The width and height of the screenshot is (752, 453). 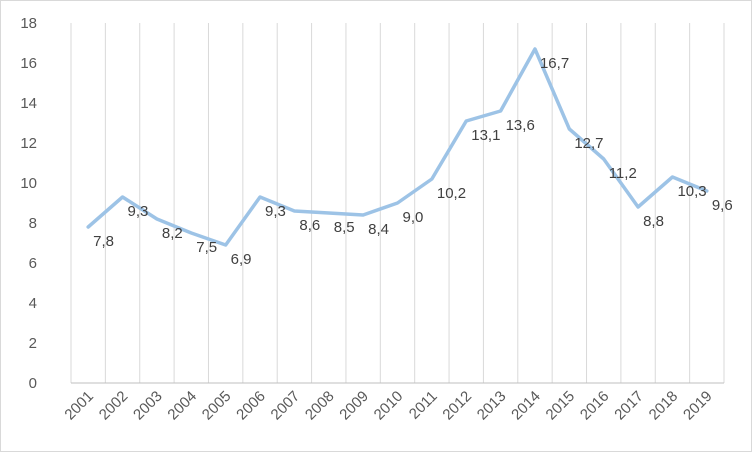 I want to click on y-tick-label: 2, so click(x=33, y=343).